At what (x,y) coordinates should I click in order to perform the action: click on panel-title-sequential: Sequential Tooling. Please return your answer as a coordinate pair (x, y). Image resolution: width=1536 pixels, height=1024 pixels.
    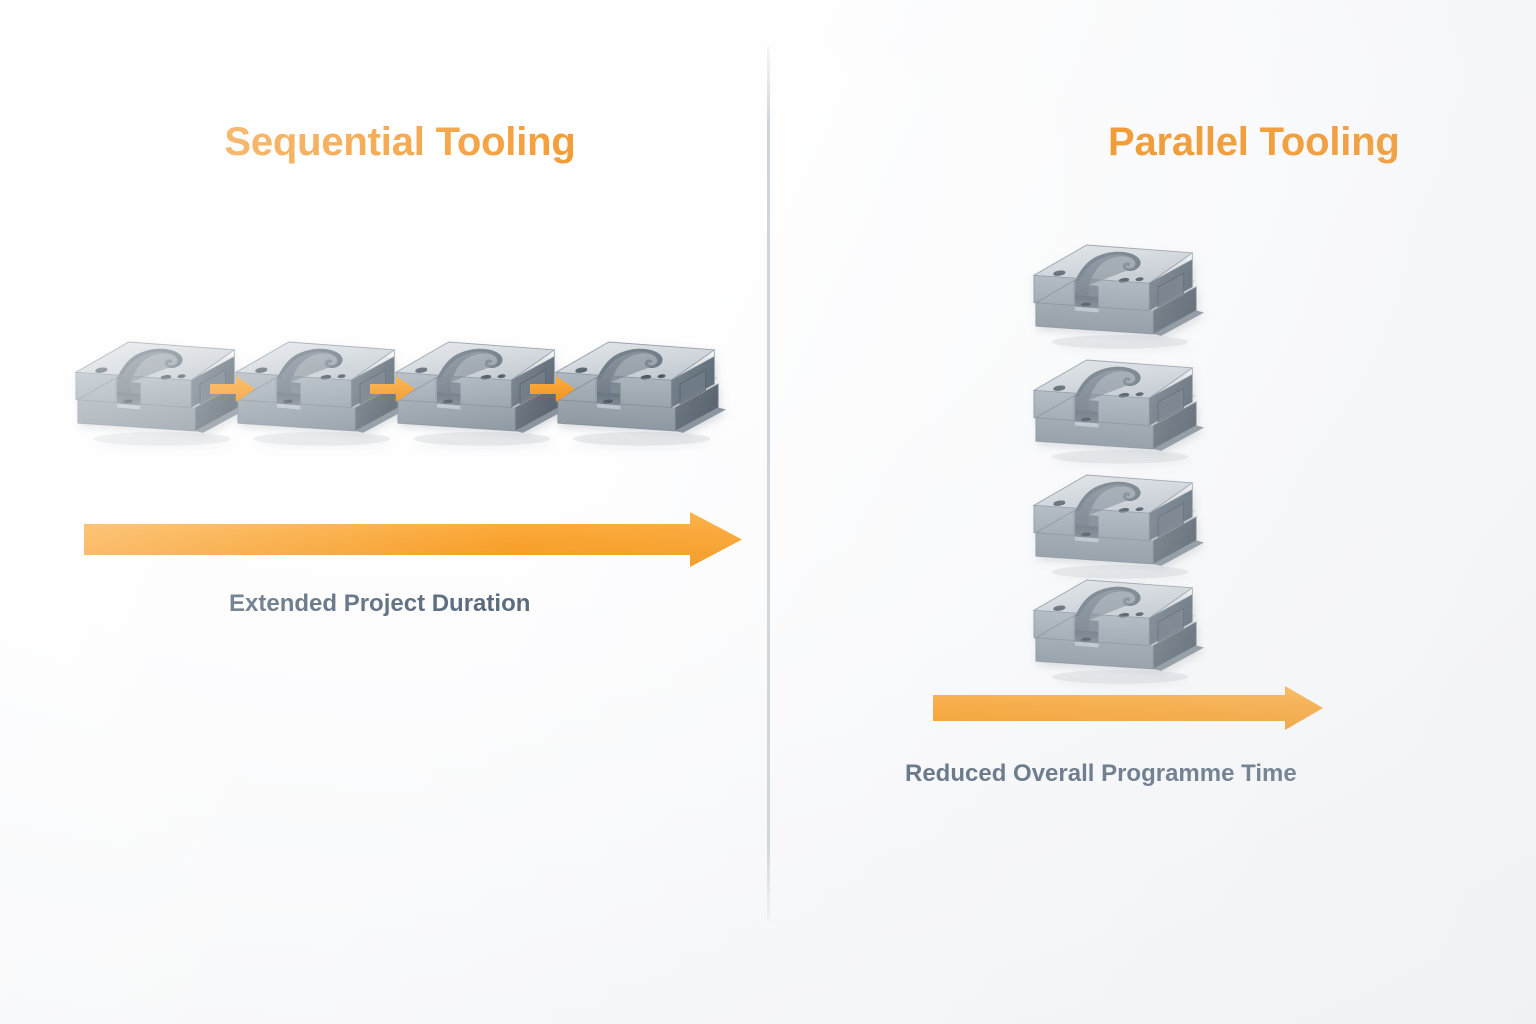
    Looking at the image, I should click on (400, 142).